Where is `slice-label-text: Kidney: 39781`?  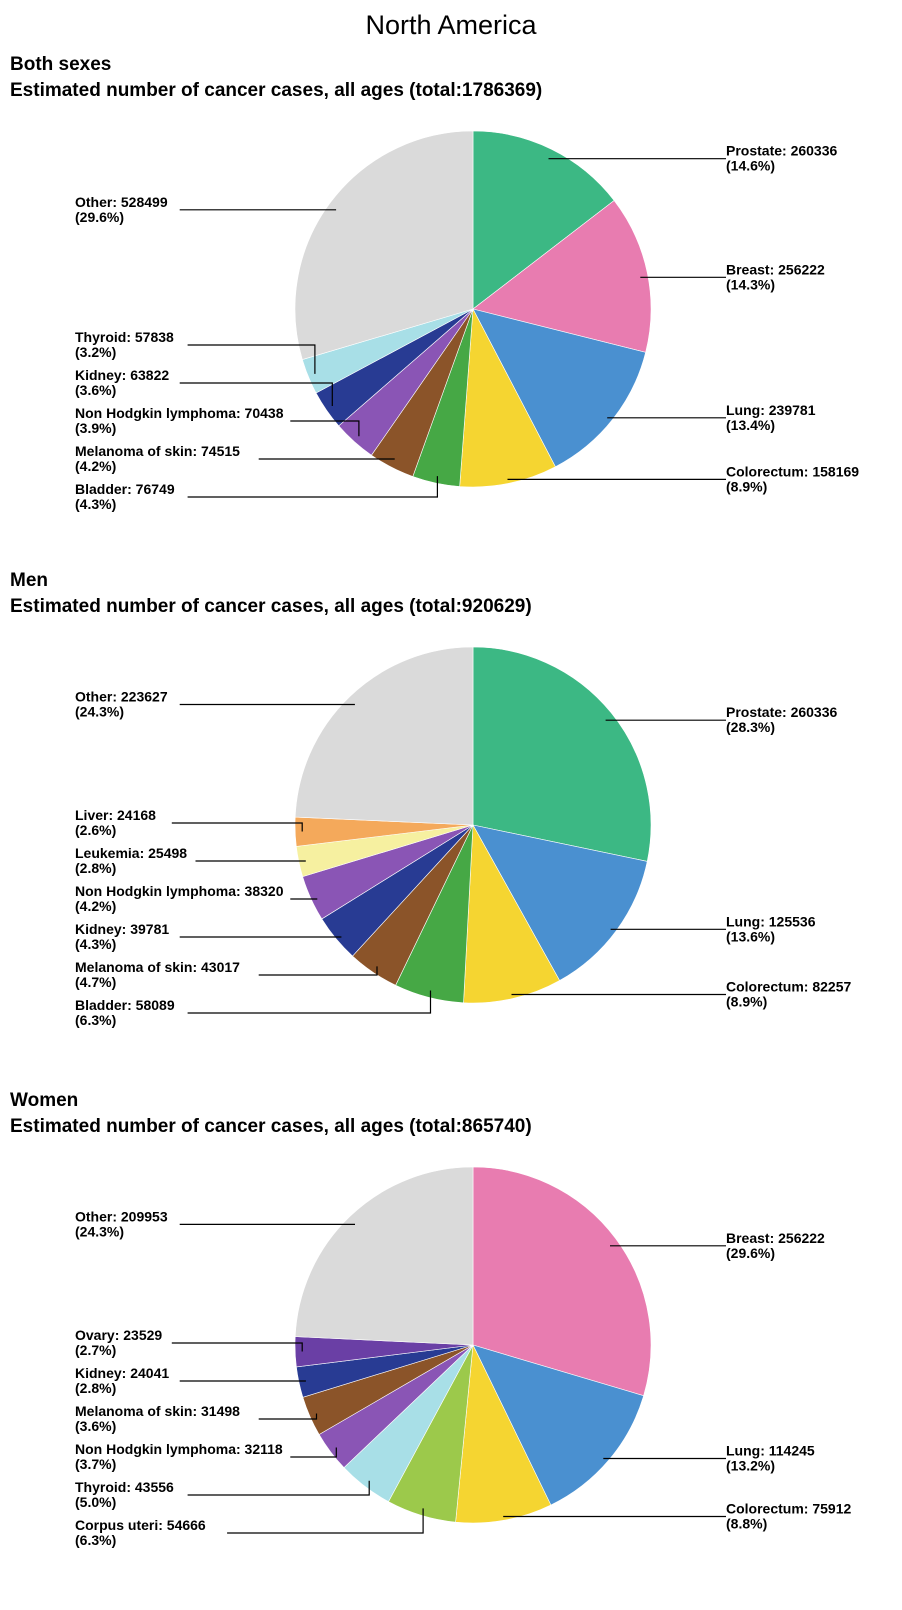
slice-label-text: Kidney: 39781 is located at coordinates (122, 929).